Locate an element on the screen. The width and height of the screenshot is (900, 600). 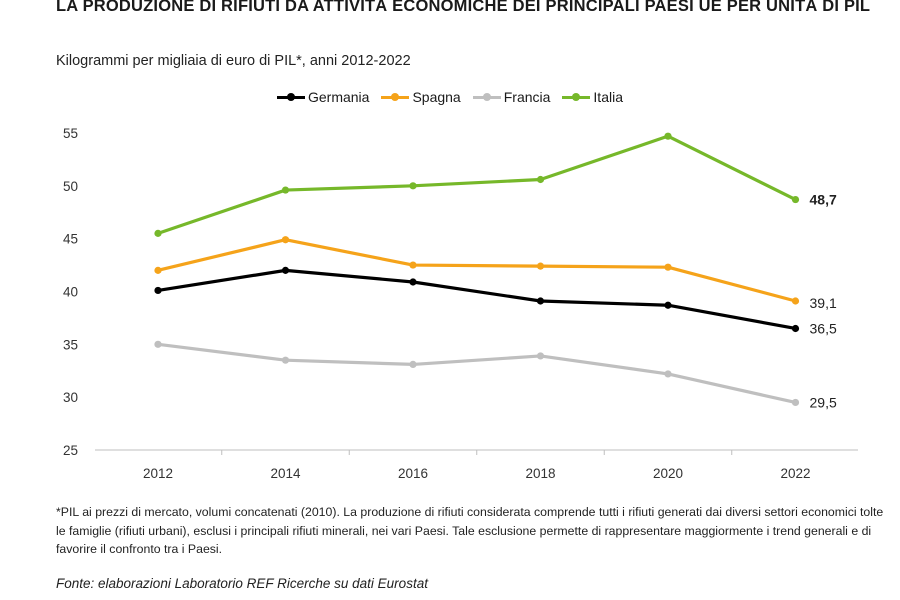
y-tick-label: 25 is located at coordinates (70, 450).